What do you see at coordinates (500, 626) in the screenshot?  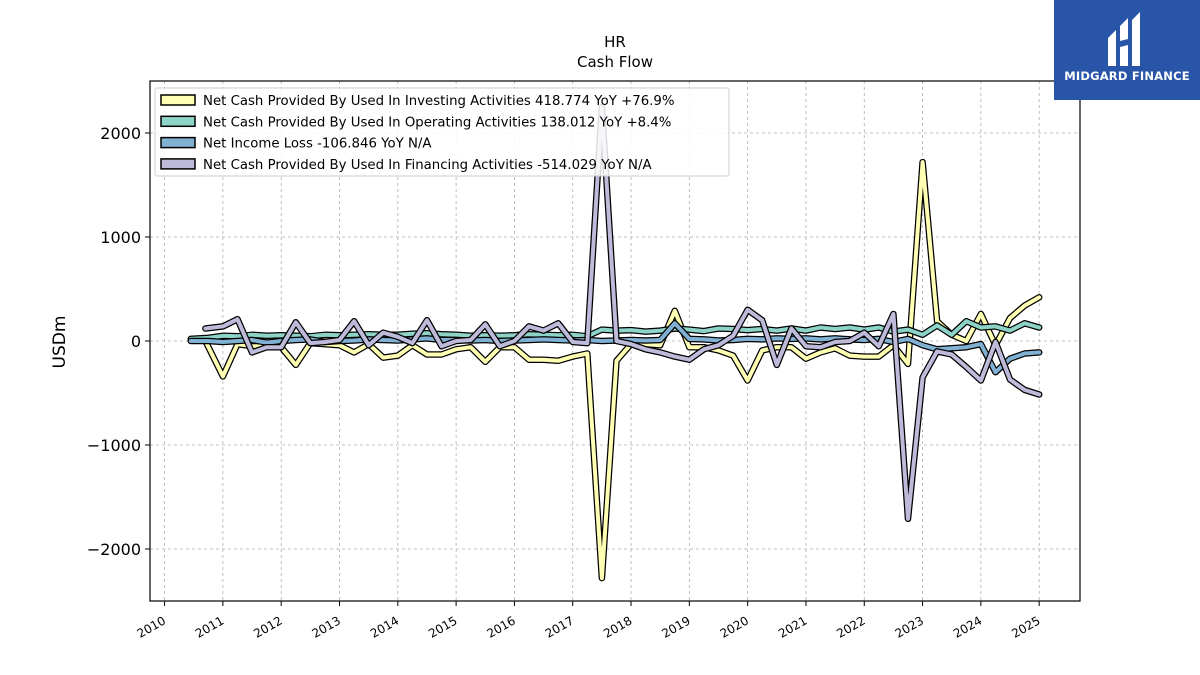 I see `x-tick-label: 2016` at bounding box center [500, 626].